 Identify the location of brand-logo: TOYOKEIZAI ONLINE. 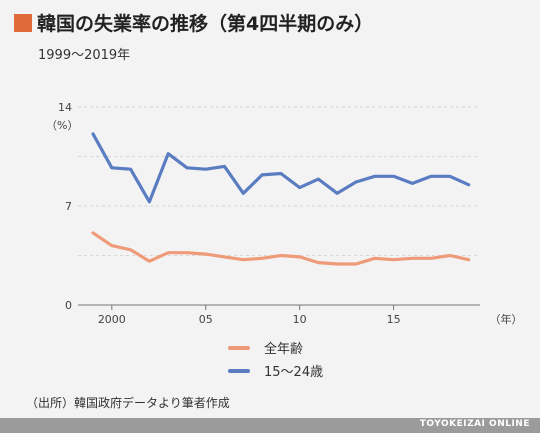
(474, 424).